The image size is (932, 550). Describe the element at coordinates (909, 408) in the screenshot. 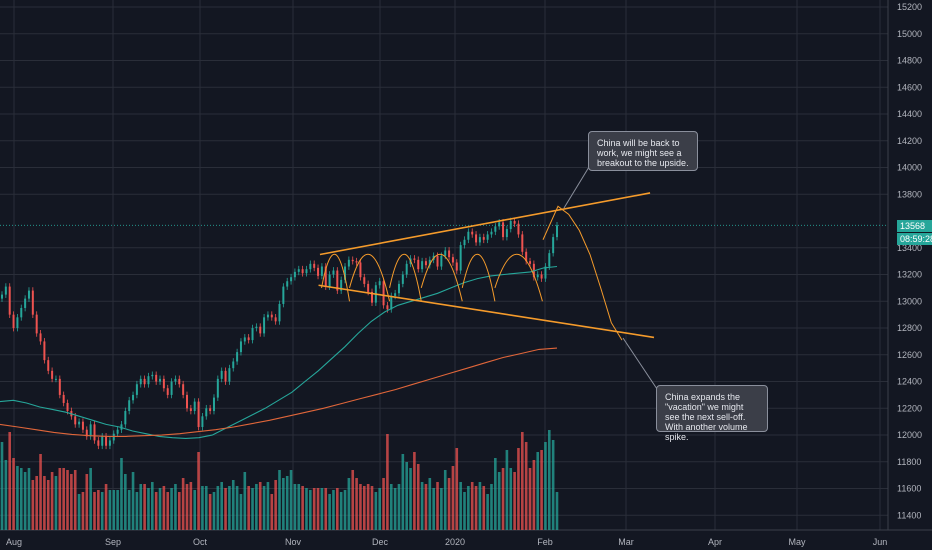

I see `y-tick-label: 12200` at that location.